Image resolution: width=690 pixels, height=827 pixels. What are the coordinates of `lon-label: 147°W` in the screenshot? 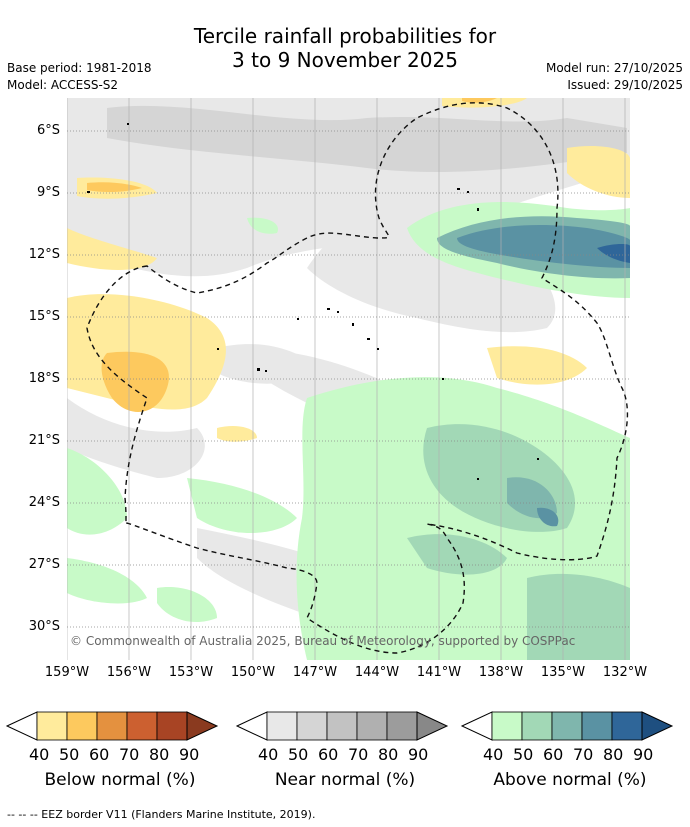 It's located at (315, 672).